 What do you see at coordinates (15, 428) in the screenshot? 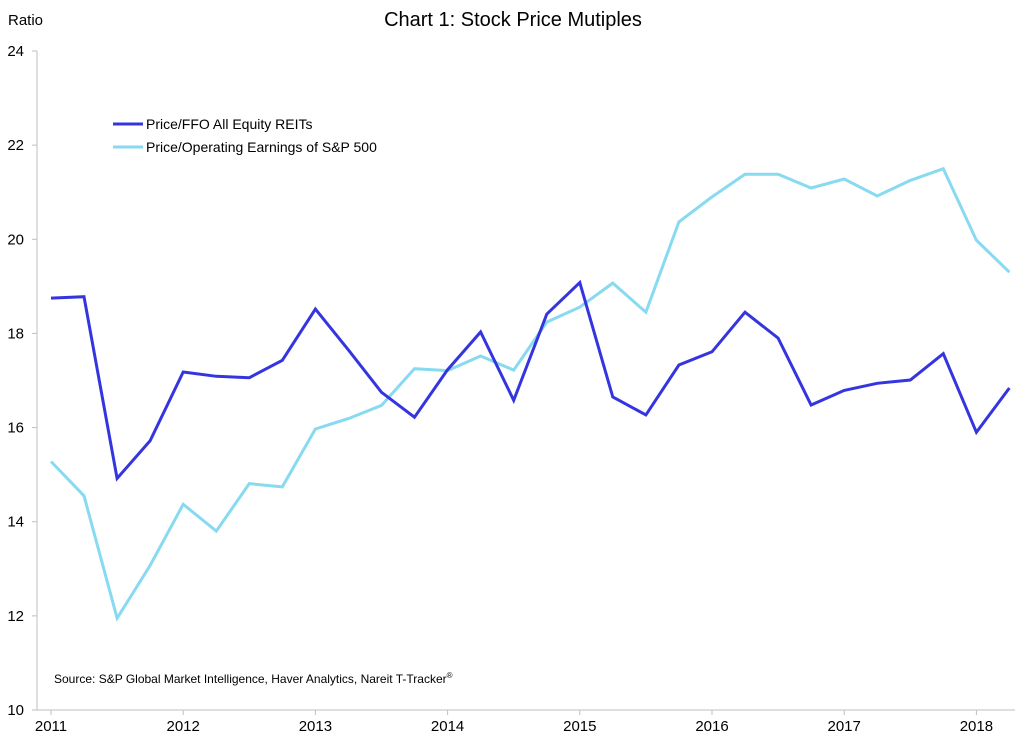
I see `y-tick-label: 16` at bounding box center [15, 428].